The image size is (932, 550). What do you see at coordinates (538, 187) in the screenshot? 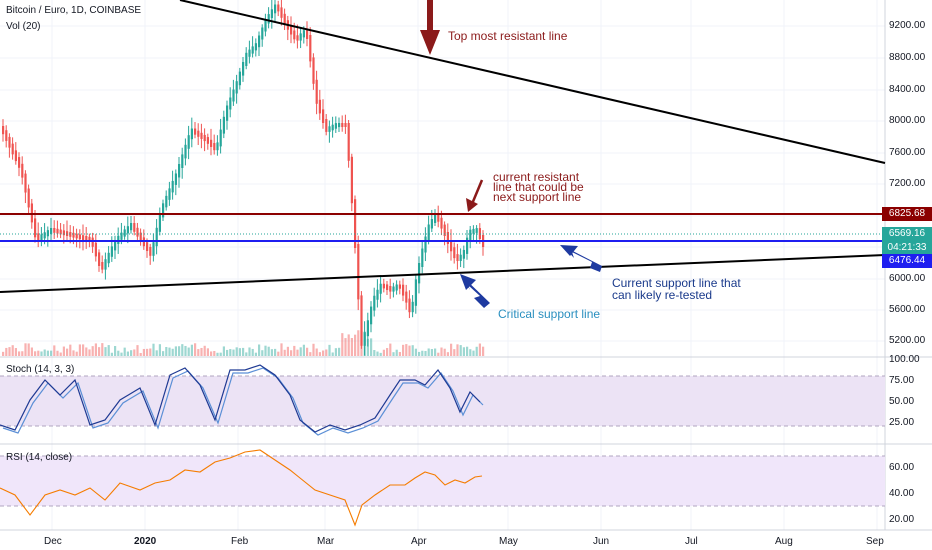
I see `annotation-current-resistant-2: line that could be` at bounding box center [538, 187].